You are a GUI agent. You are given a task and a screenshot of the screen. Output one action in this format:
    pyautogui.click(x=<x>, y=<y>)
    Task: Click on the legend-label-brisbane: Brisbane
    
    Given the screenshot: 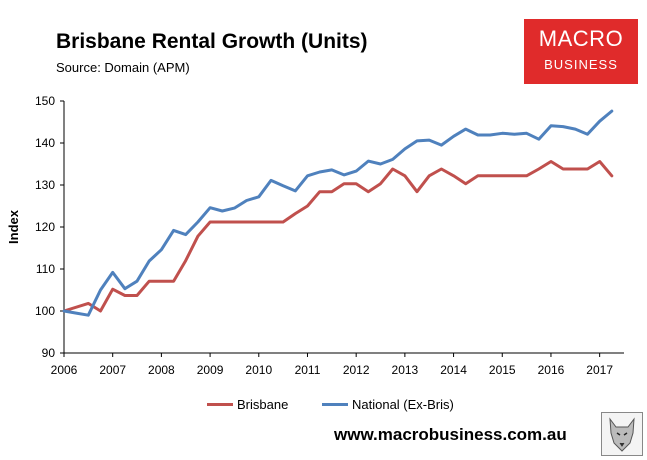 What is the action you would take?
    pyautogui.click(x=263, y=404)
    